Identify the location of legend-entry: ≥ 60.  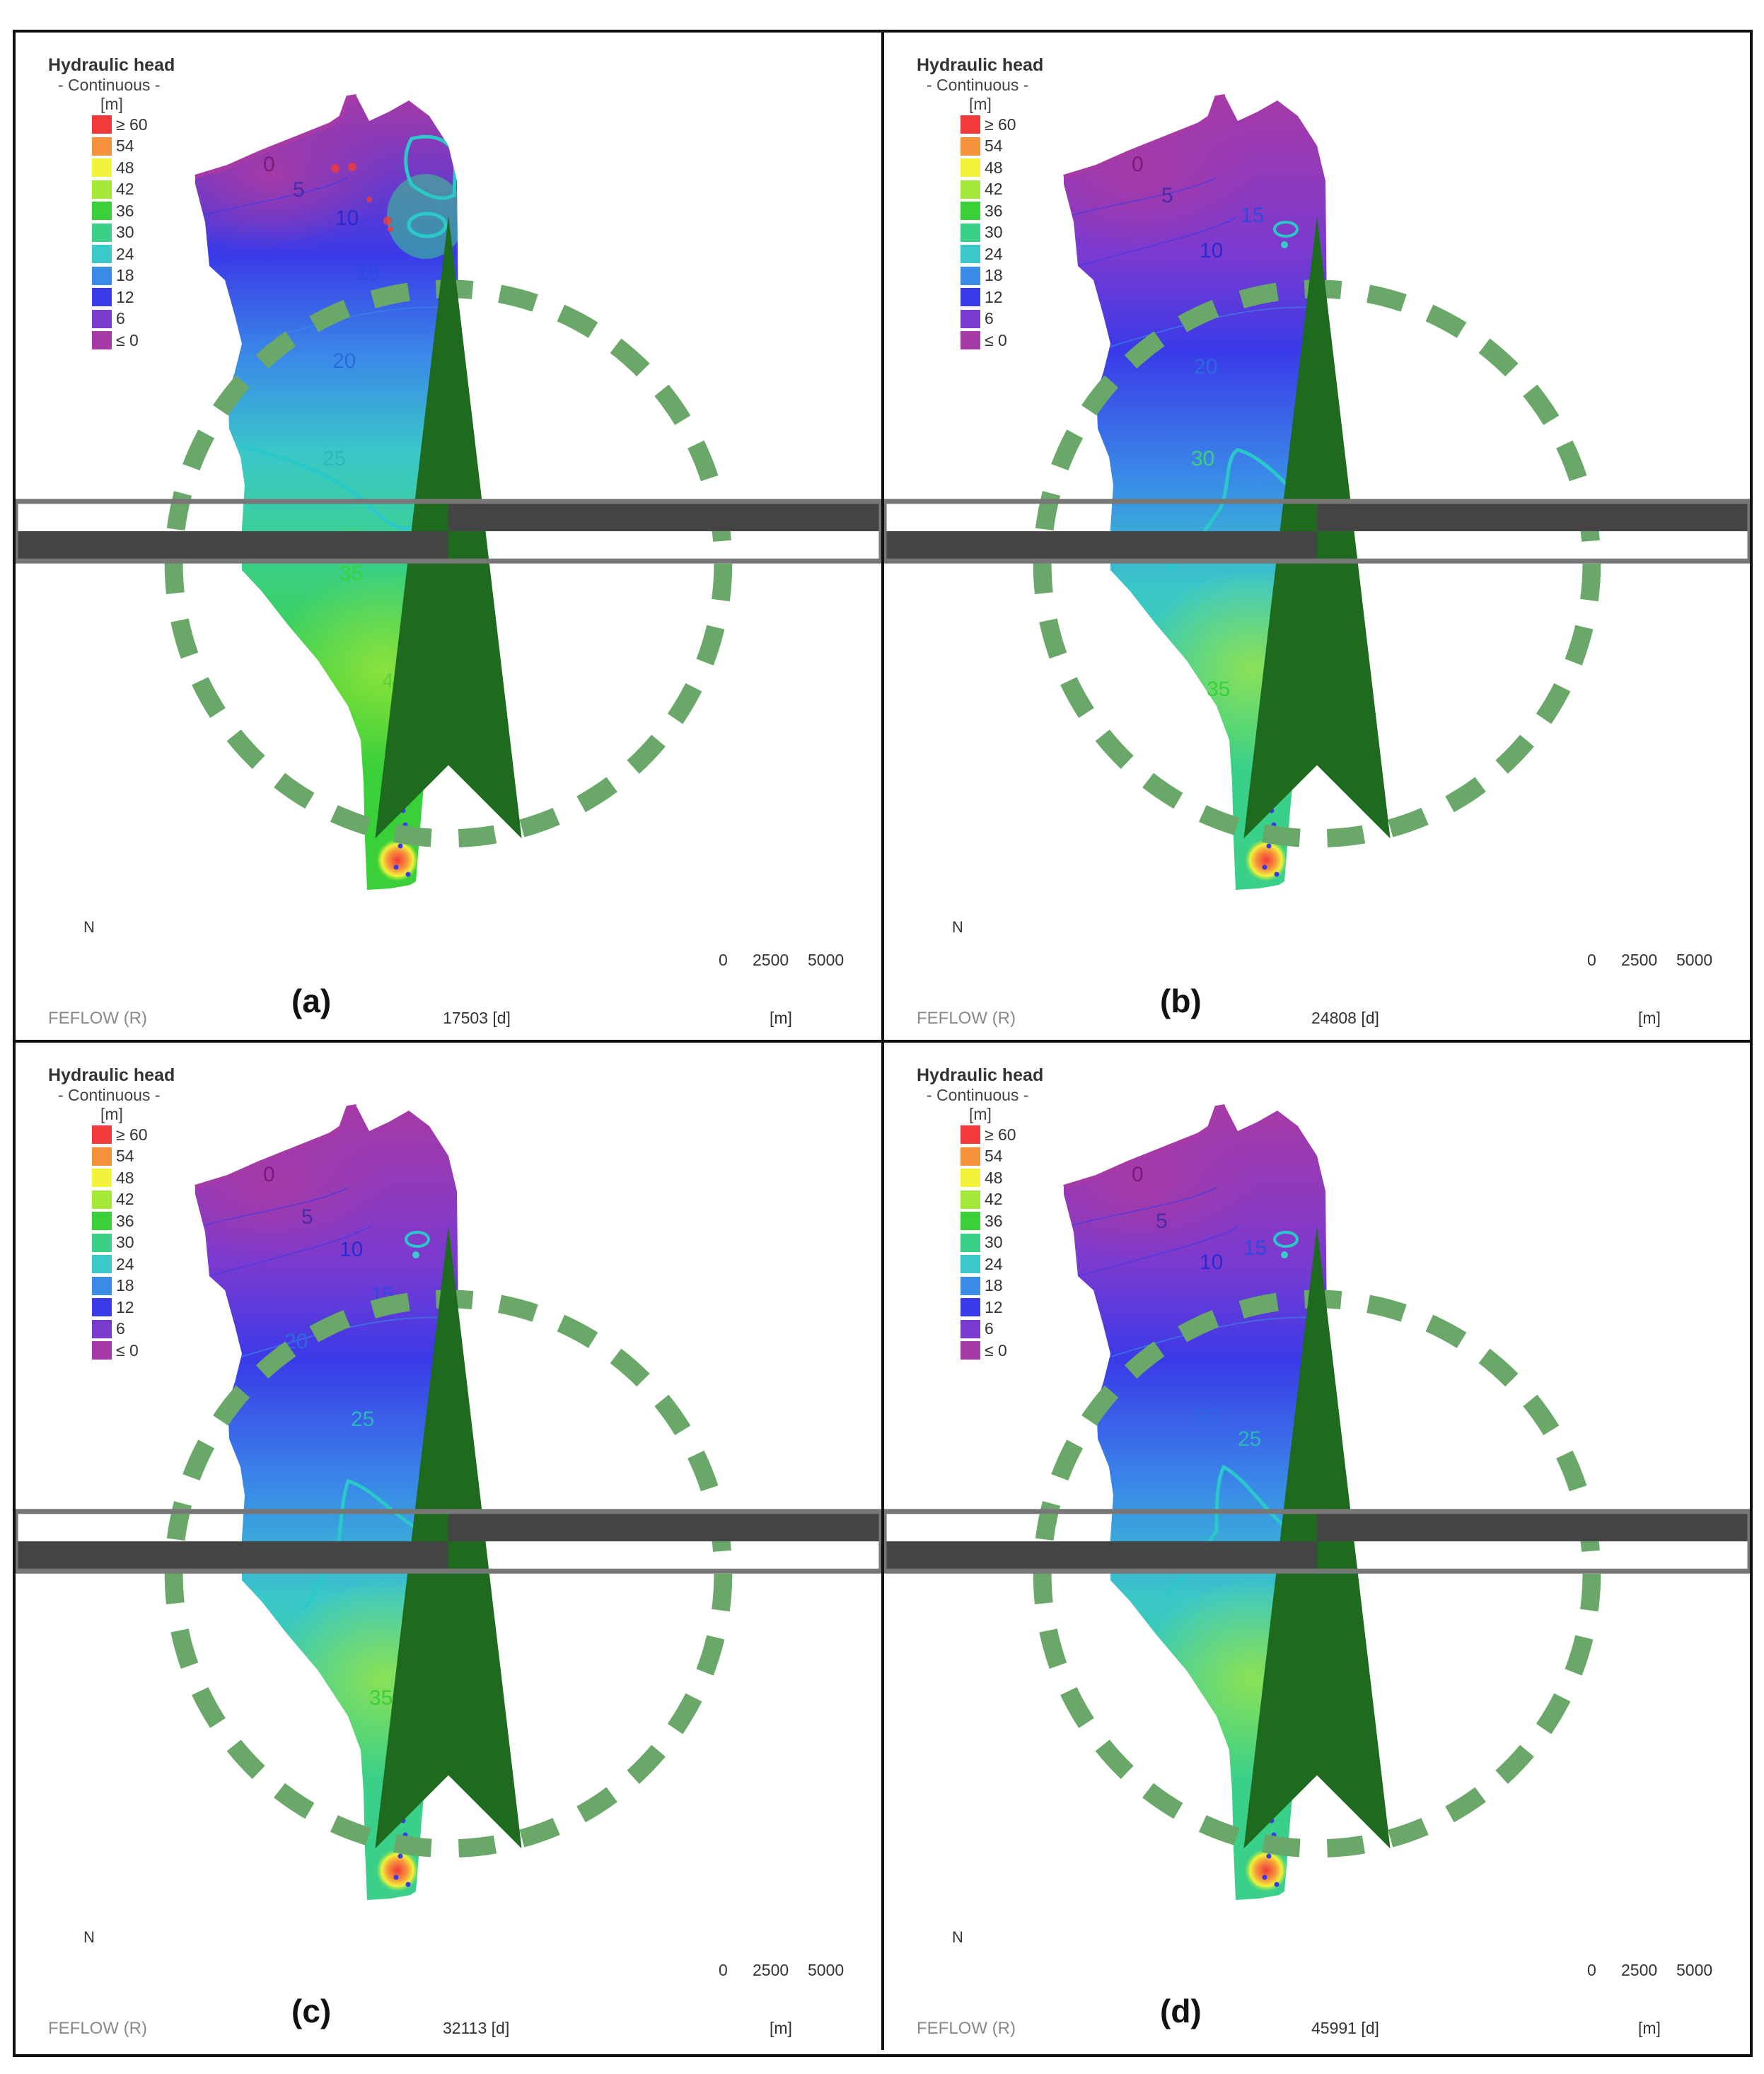
(133, 1135).